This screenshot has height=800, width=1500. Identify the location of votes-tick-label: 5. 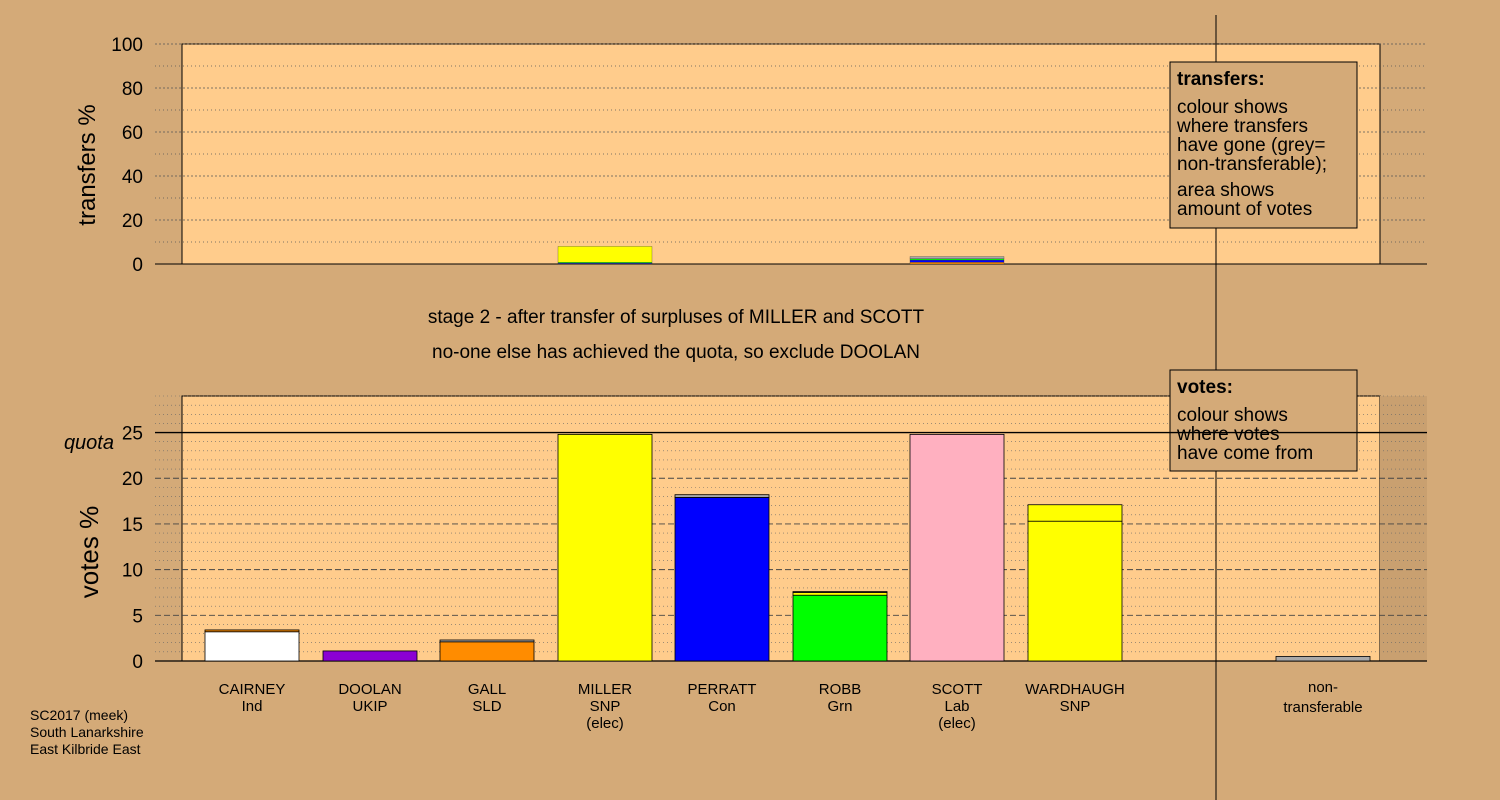
(137, 616).